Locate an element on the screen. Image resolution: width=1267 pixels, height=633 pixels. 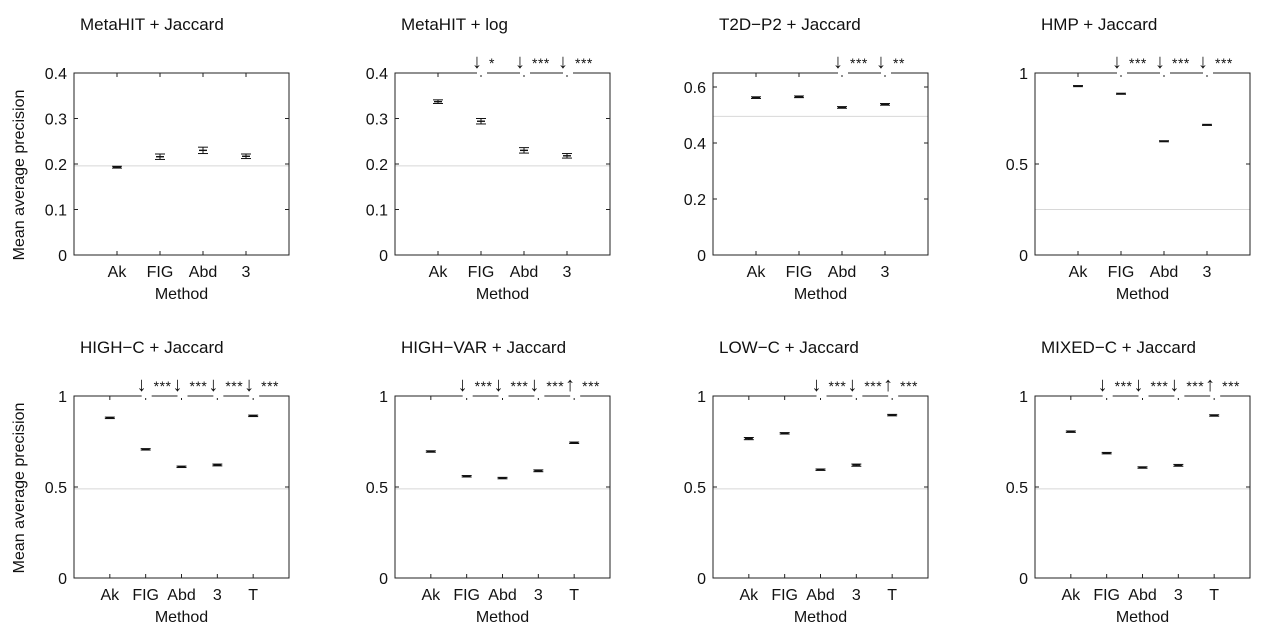
significance-mark: ↓ ** is located at coordinates (890, 63).